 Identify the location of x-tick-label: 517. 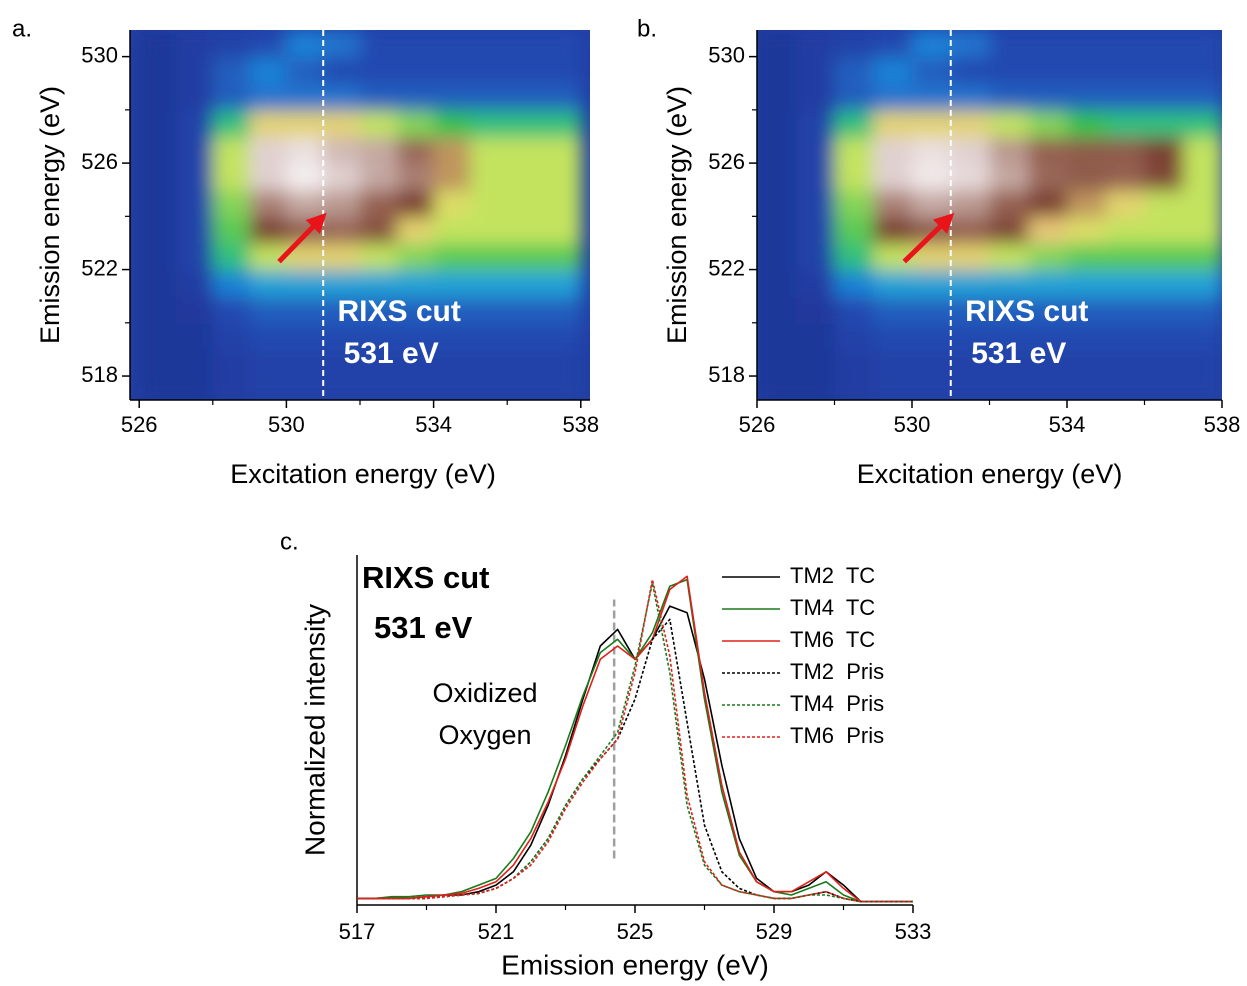
(357, 931).